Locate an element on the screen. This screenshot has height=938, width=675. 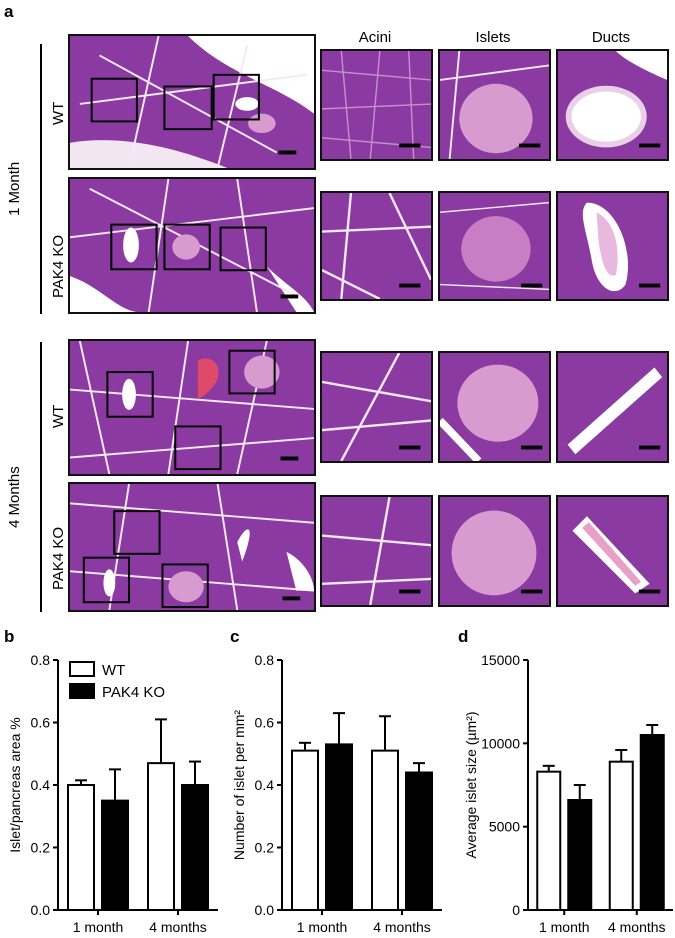
zoom-acini-wt-1m is located at coordinates (376, 105).